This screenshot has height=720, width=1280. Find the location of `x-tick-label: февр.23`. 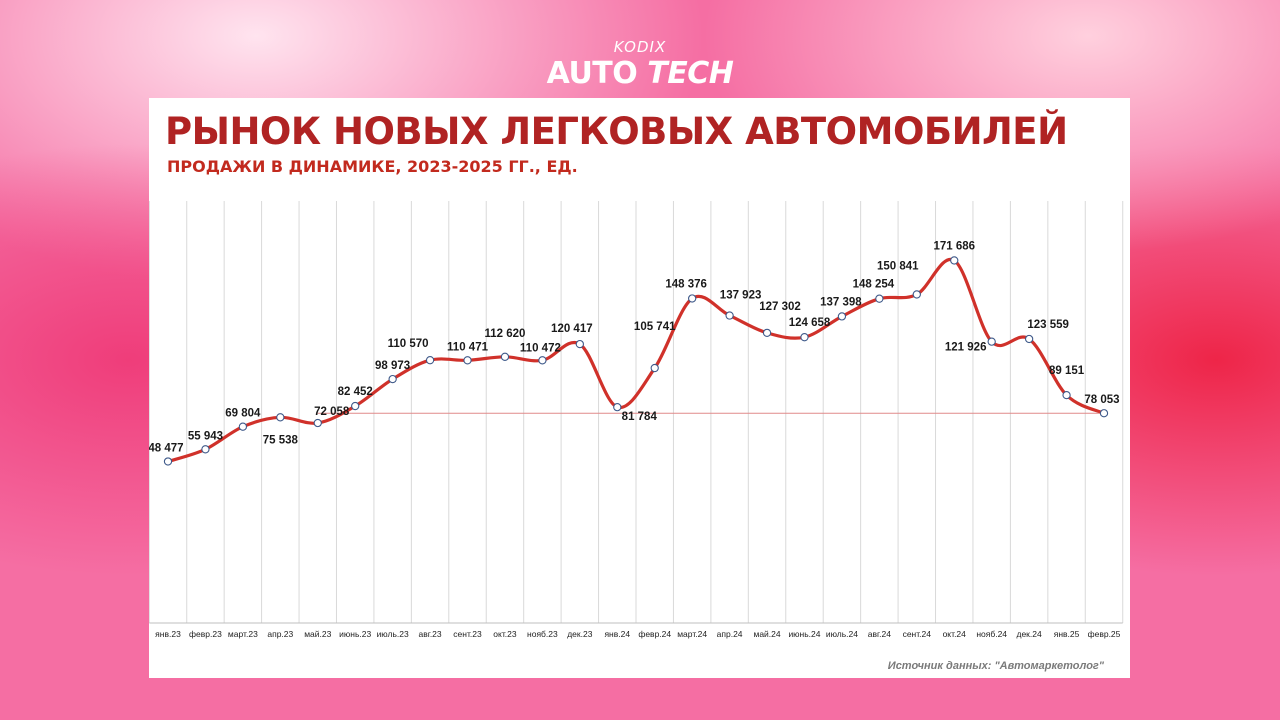

x-tick-label: февр.23 is located at coordinates (205, 634).